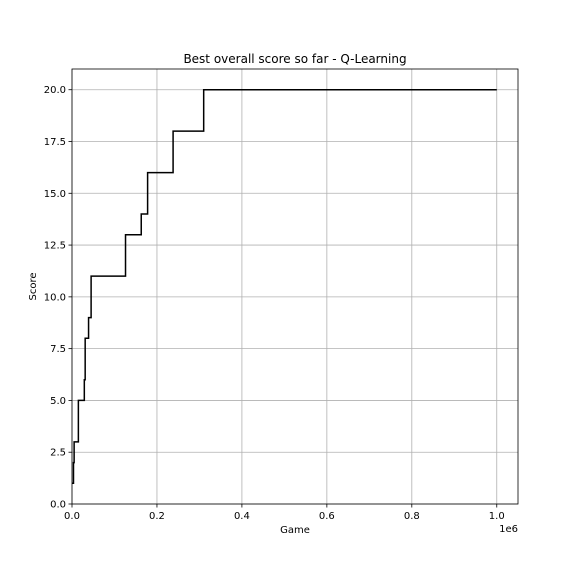 Image resolution: width=576 pixels, height=576 pixels. I want to click on y-tick-label: 0.0, so click(58, 505).